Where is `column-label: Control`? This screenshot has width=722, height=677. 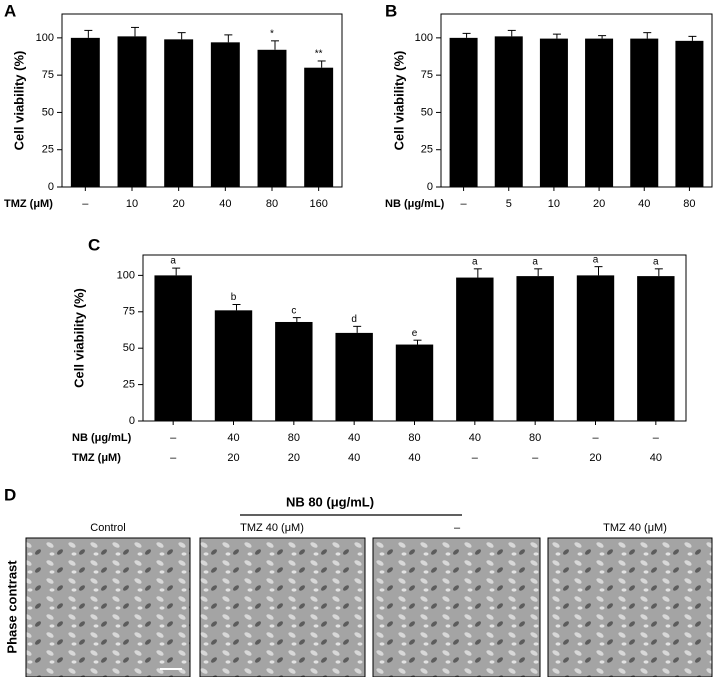
column-label: Control is located at coordinates (107, 528).